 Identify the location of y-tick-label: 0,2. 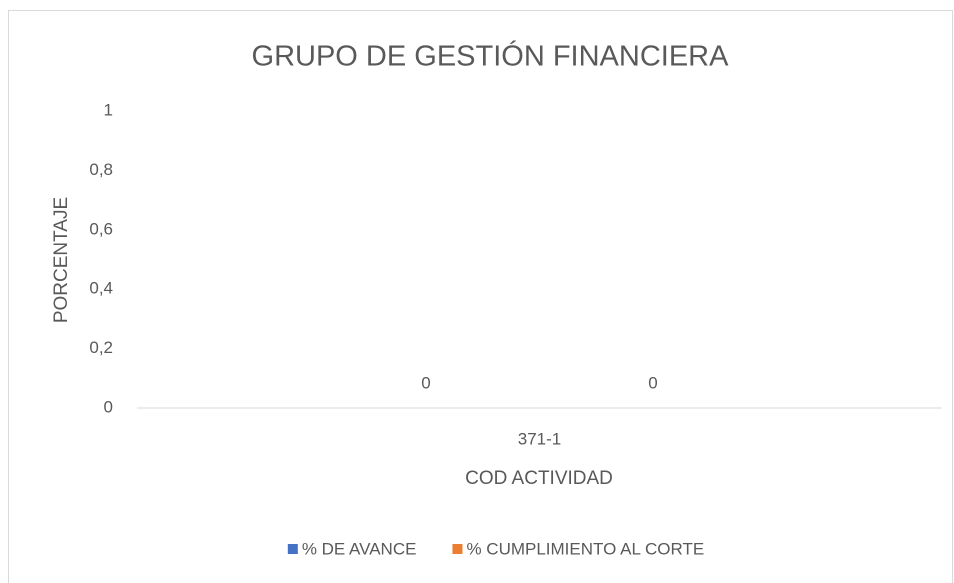
(101, 347).